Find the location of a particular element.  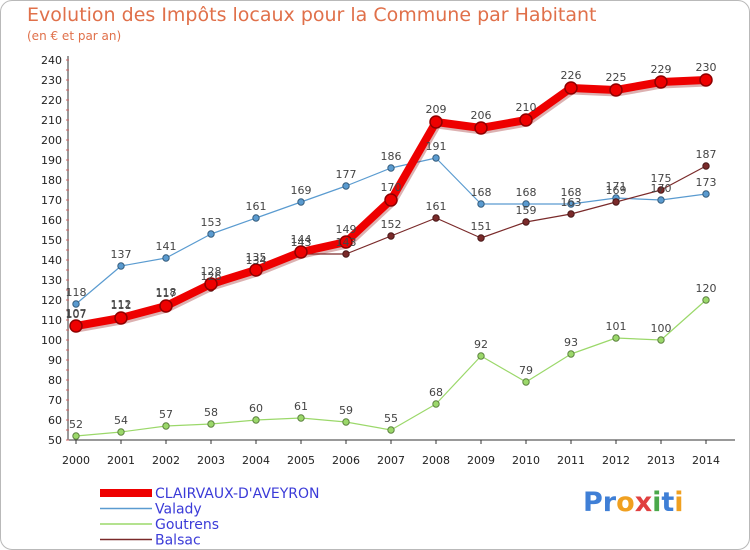

data-label: 175 is located at coordinates (661, 178).